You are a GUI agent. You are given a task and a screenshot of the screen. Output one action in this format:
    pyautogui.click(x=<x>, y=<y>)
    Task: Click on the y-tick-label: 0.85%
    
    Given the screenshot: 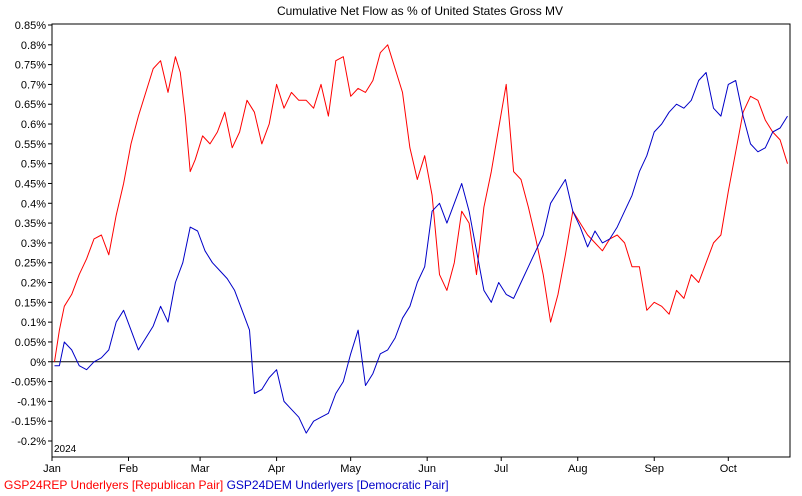 What is the action you would take?
    pyautogui.click(x=30, y=26)
    